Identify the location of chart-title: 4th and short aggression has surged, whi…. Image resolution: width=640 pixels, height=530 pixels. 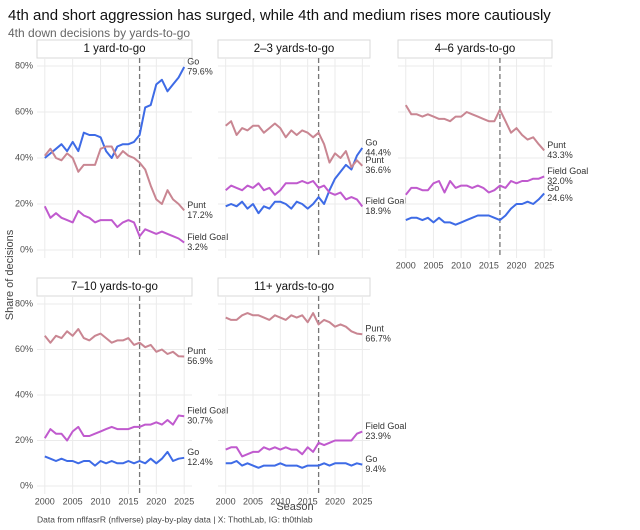
(279, 15).